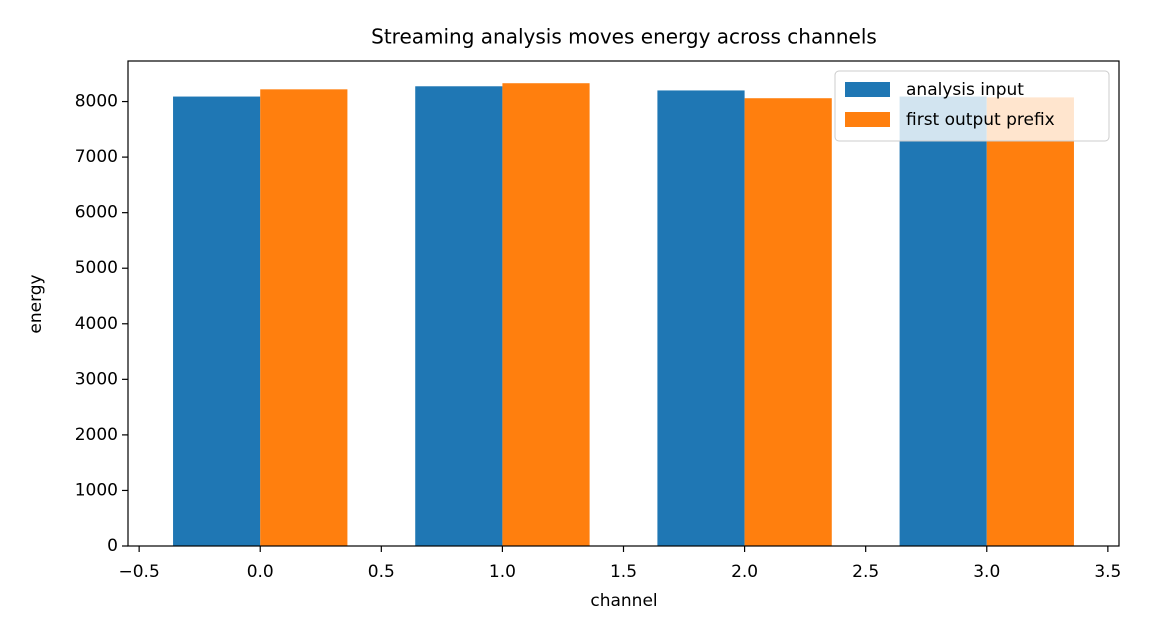  I want to click on x-tick-label: 0.0, so click(260, 572).